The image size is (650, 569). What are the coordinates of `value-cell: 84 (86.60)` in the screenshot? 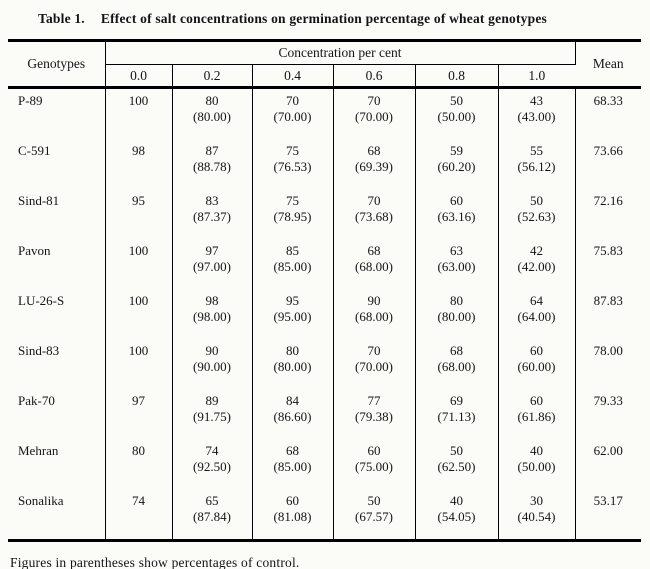 It's located at (292, 414).